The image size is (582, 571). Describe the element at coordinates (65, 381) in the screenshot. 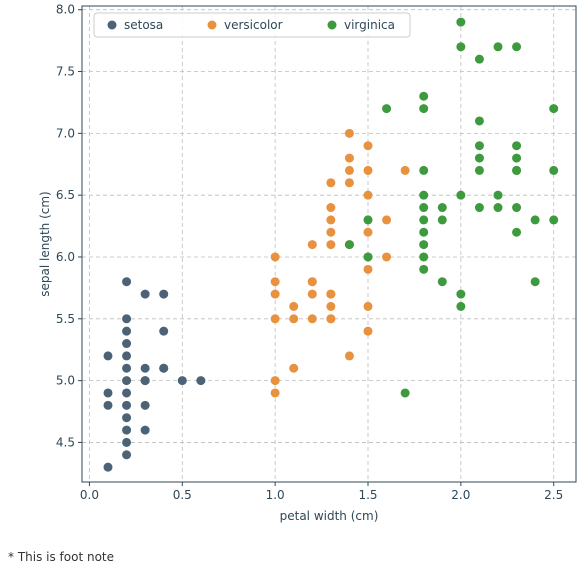

I see `y-tick-label: 5.0` at that location.